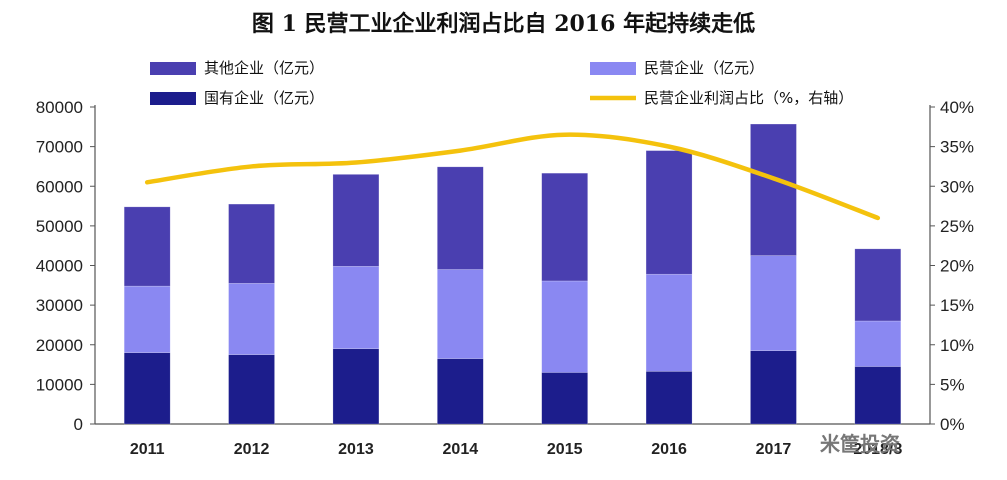  Describe the element at coordinates (173, 68) in the screenshot. I see `legend-swatch-other` at that location.